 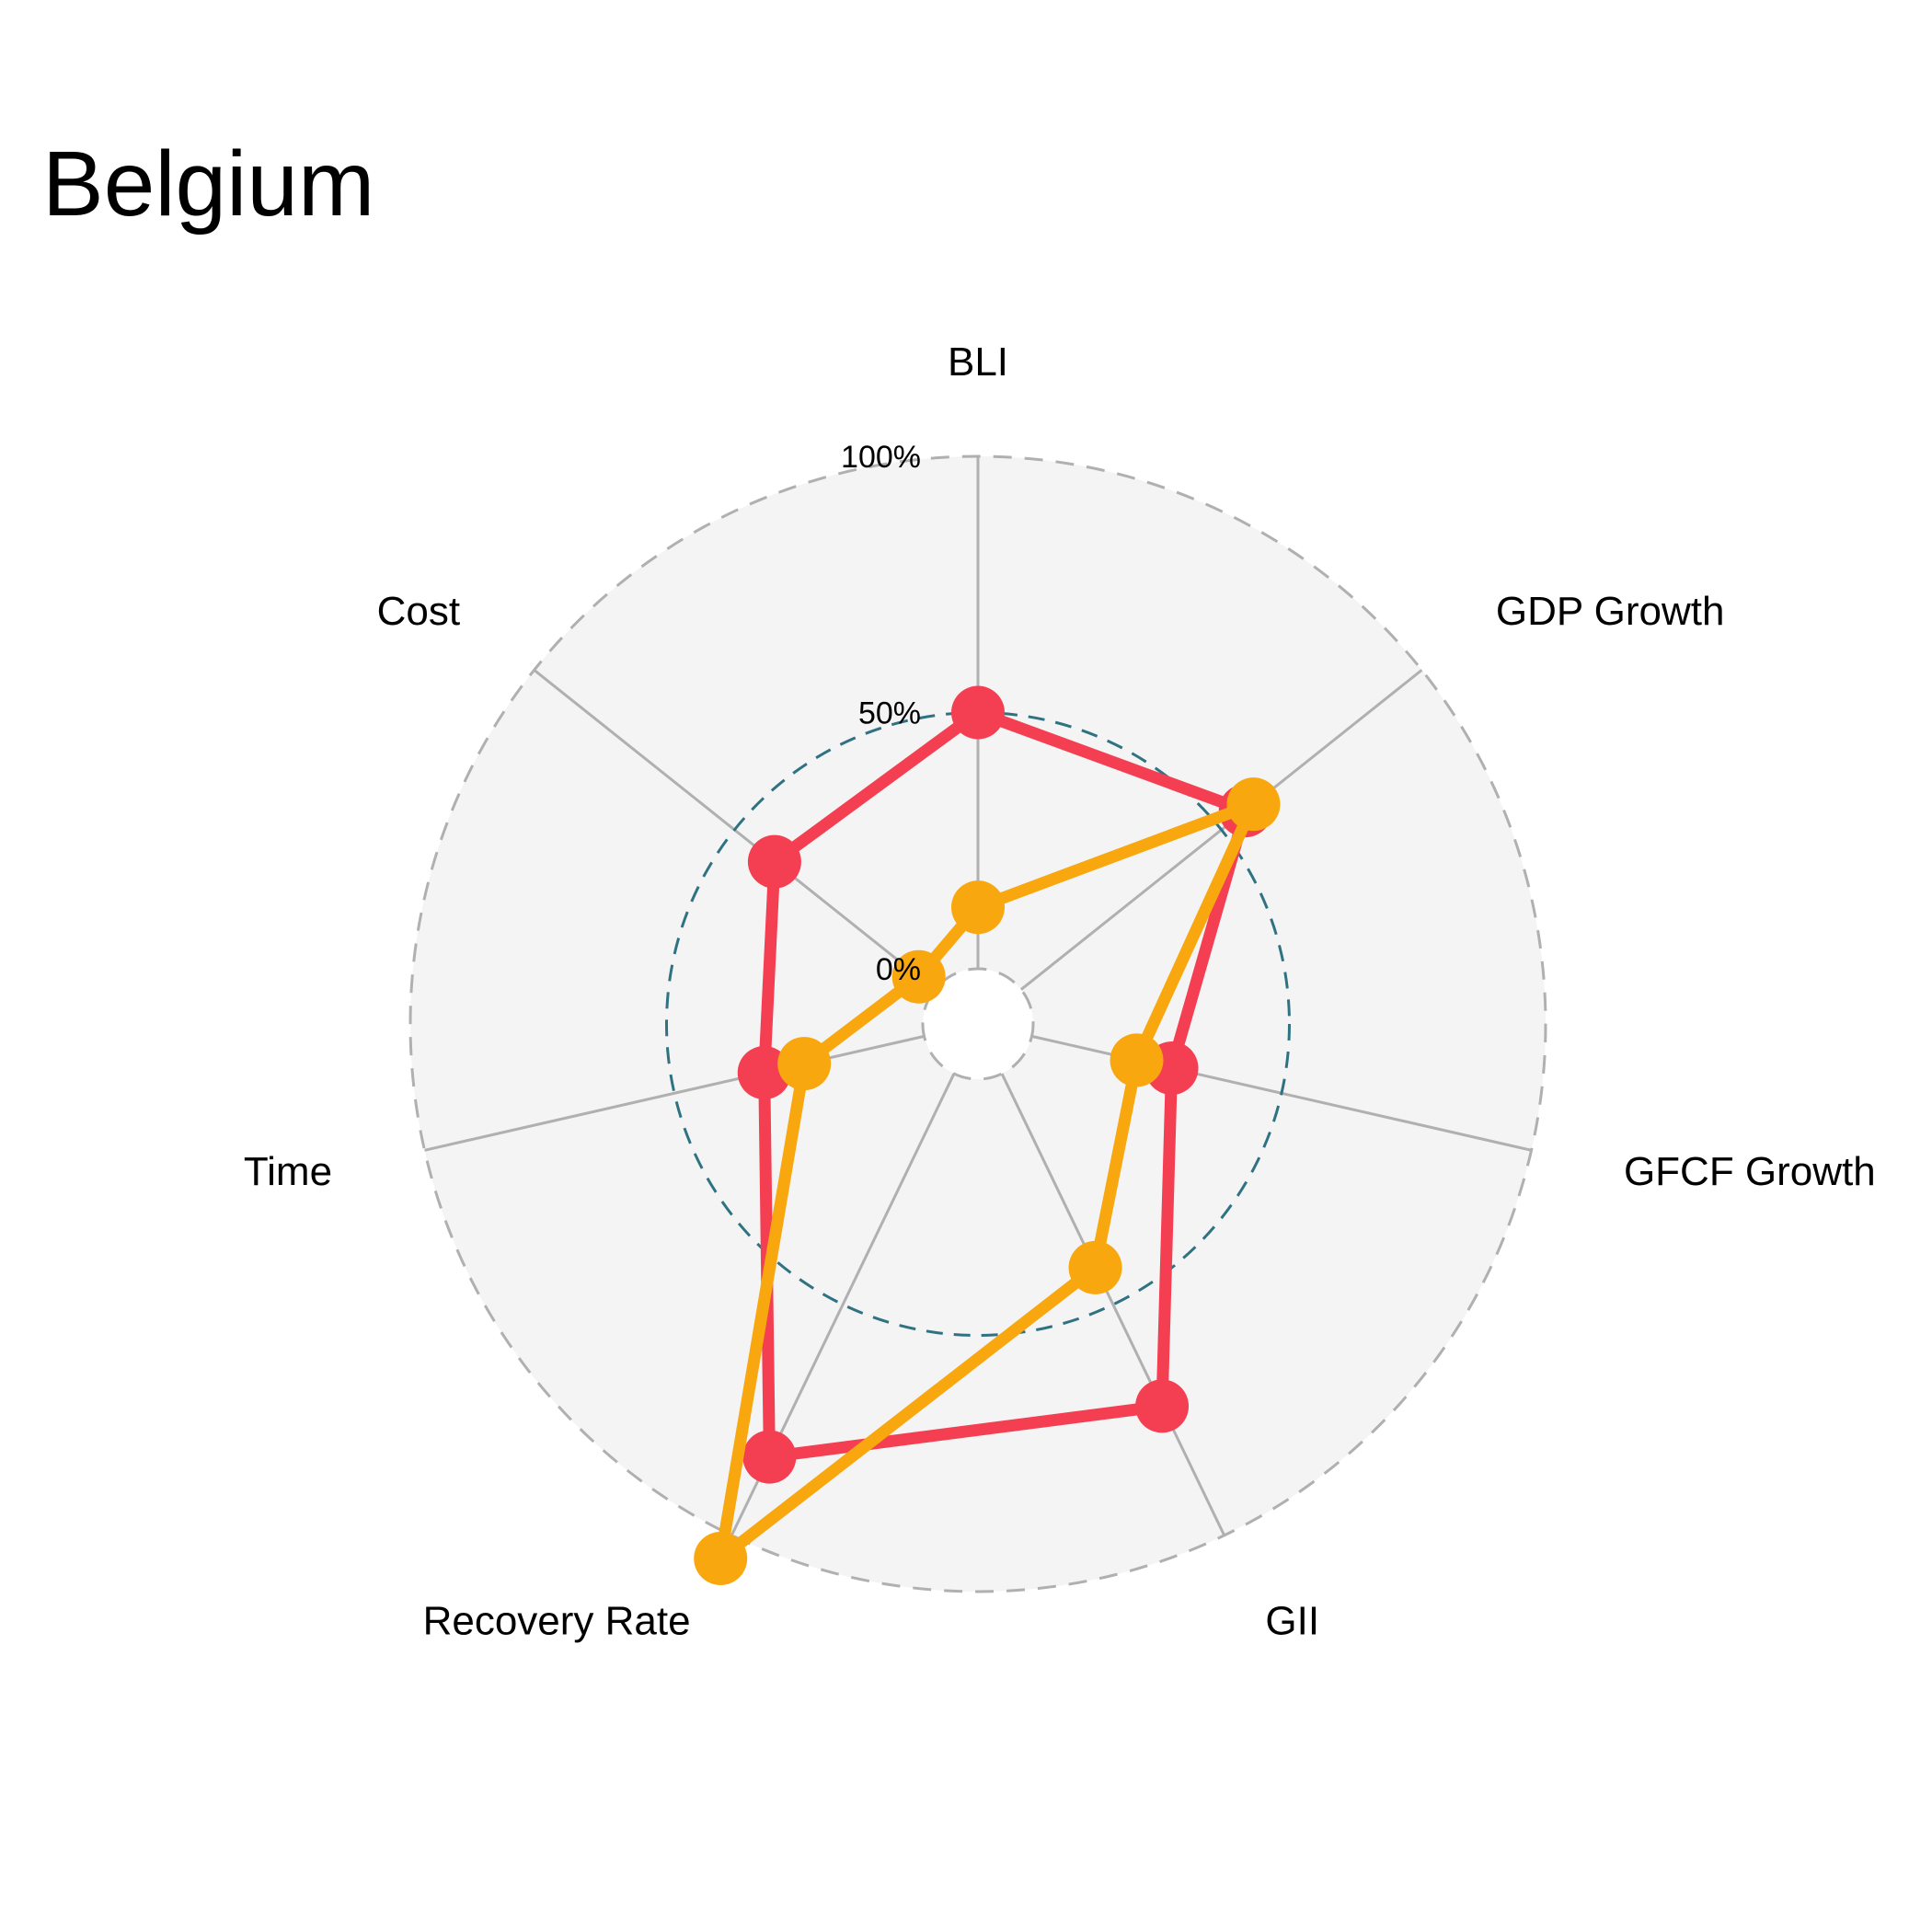 I want to click on ring-label: 0%, so click(x=898, y=970).